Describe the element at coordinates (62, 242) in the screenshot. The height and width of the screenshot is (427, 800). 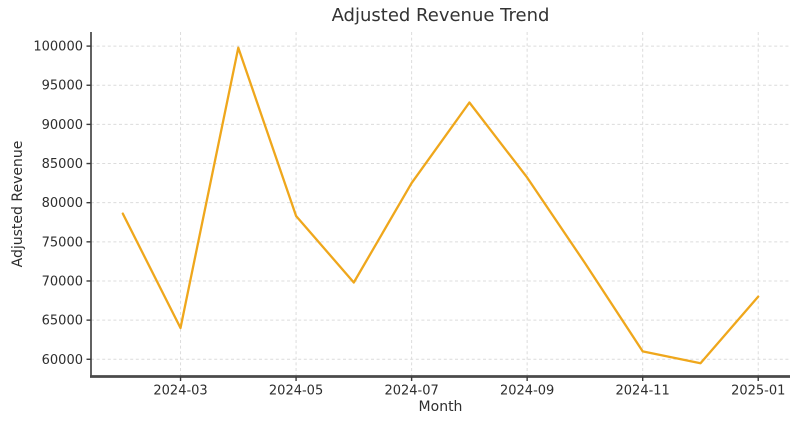
I see `y-tick-label: 75000` at that location.